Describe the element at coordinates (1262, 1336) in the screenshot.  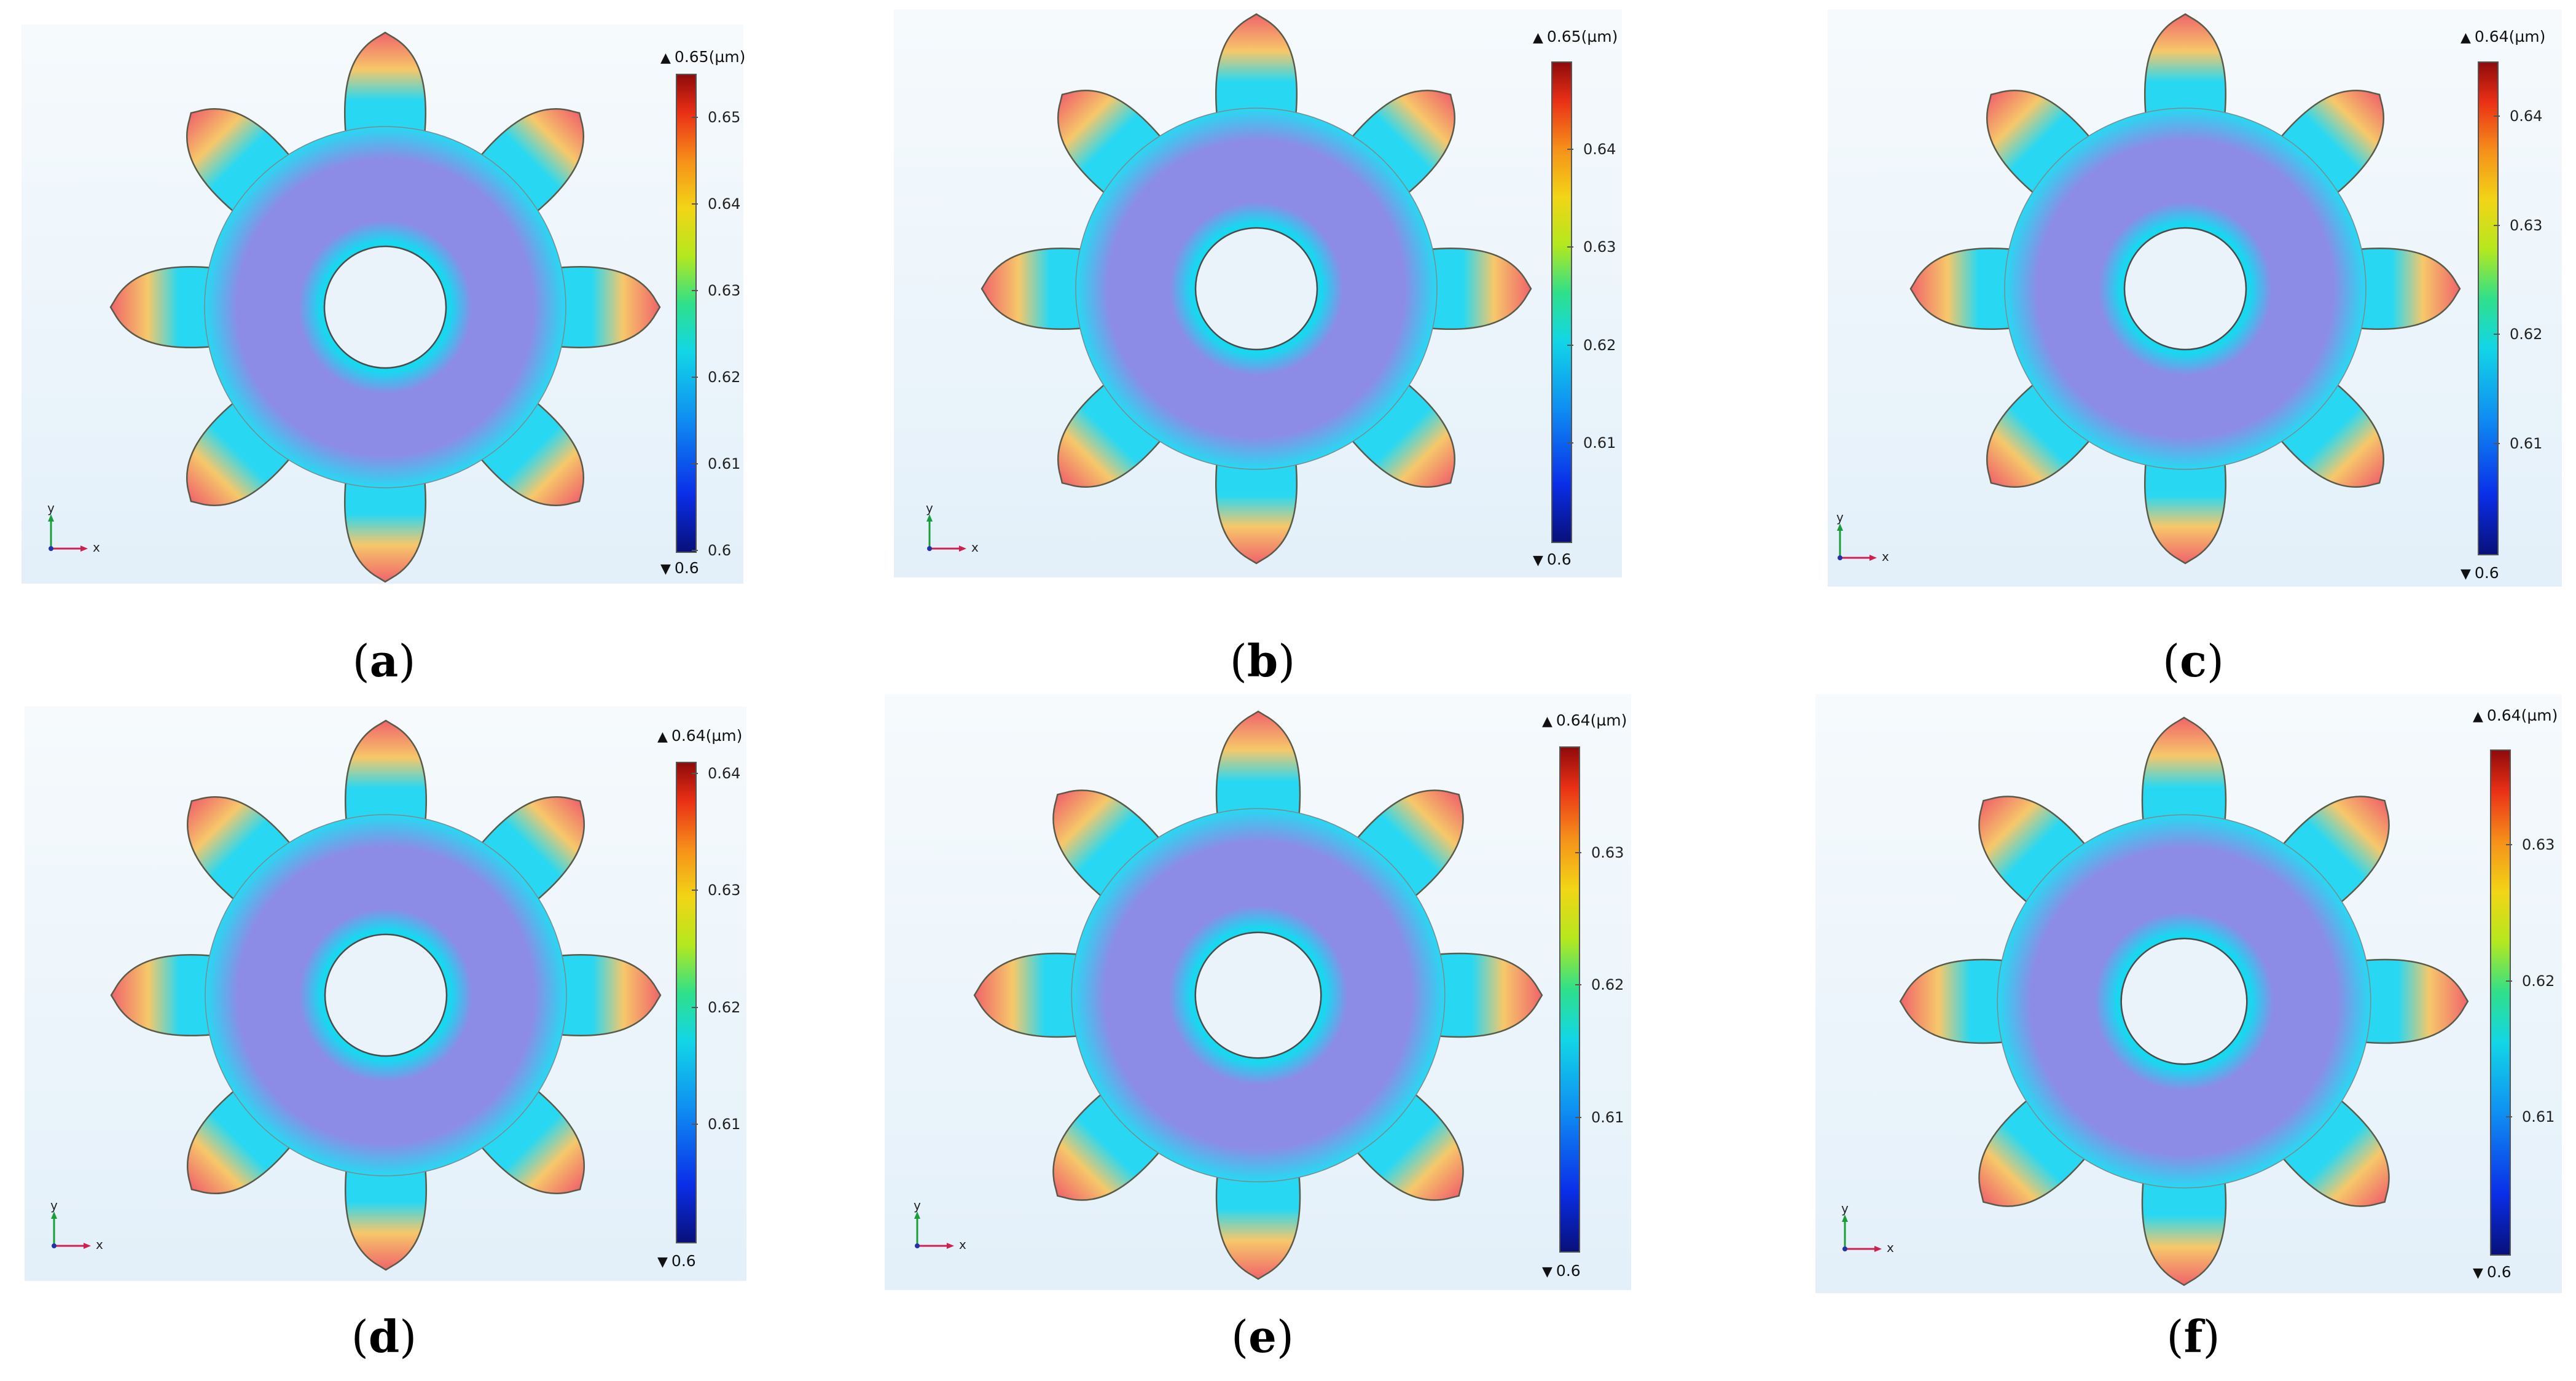
I see `caption-e: (e)` at that location.